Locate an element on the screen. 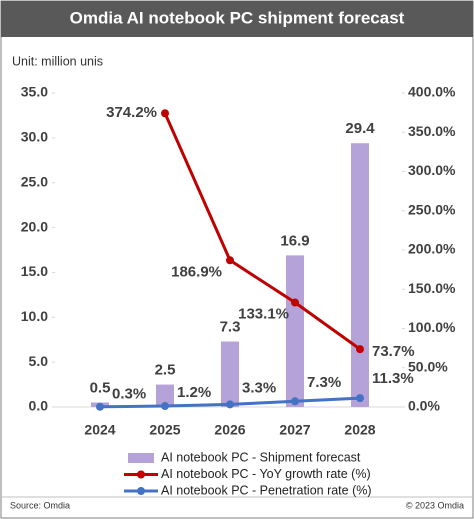 This screenshot has height=519, width=474. line-label: 73.7% is located at coordinates (393, 351).